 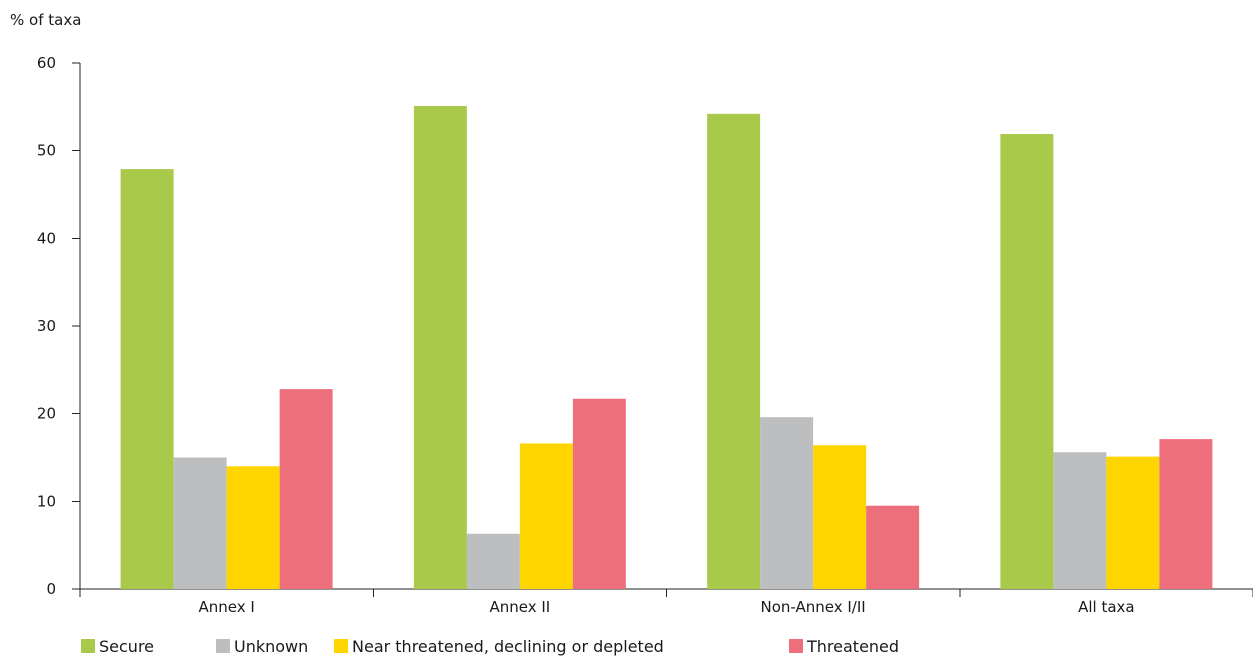 I want to click on y-tick-label: 0, so click(x=51, y=589).